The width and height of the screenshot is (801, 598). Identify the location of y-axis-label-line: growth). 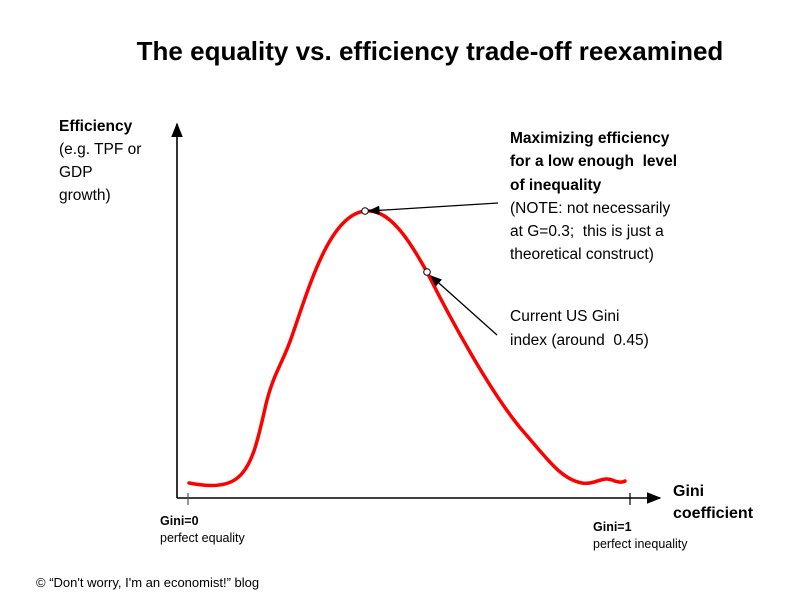
(85, 195).